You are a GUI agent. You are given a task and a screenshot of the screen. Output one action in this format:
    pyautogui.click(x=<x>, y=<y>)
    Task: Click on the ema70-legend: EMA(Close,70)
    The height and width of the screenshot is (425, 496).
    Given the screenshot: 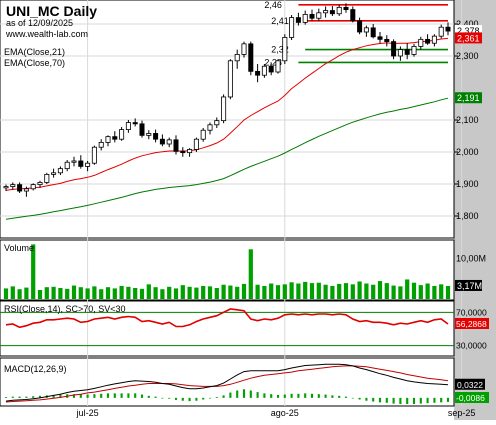 What is the action you would take?
    pyautogui.click(x=34, y=63)
    